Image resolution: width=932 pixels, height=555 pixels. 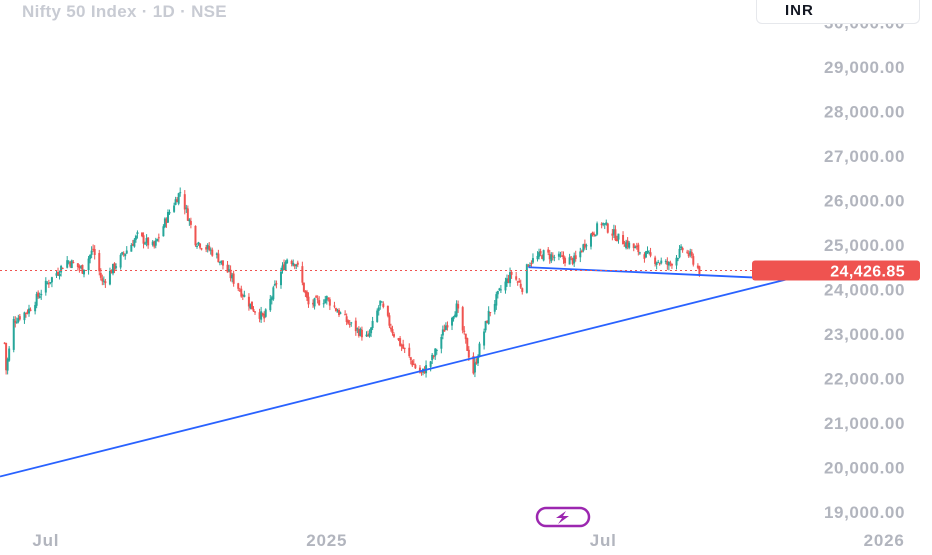 I want to click on y-tick-label: 27,000.00, so click(x=864, y=156).